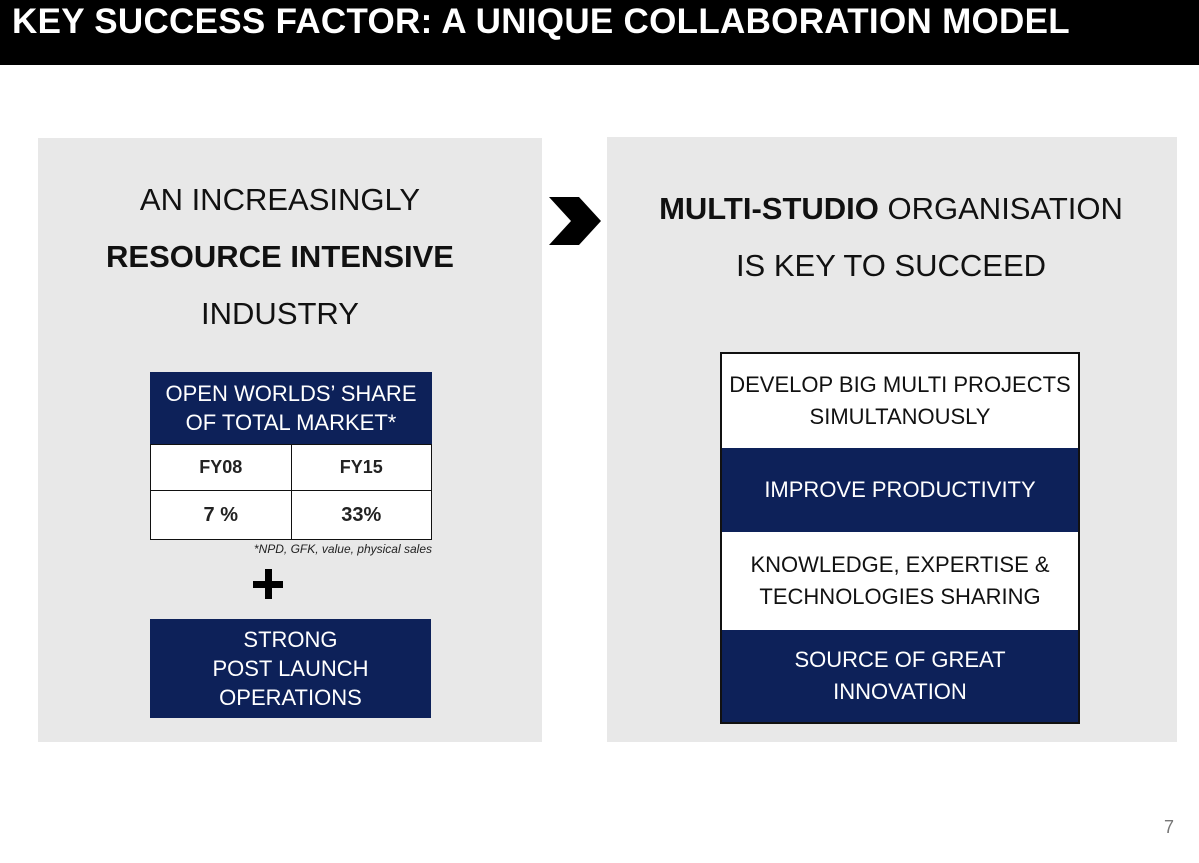 The width and height of the screenshot is (1199, 863). I want to click on list-item-line1: SOURCE OF GREAT, so click(900, 659).